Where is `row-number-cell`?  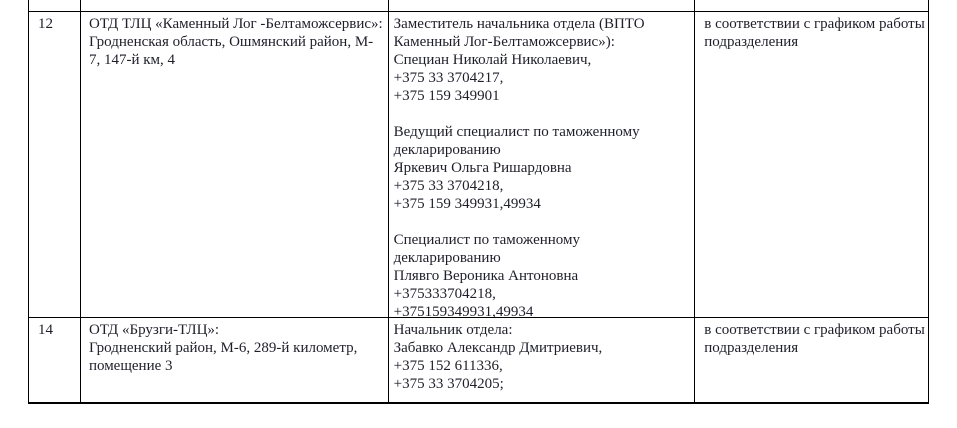 row-number-cell is located at coordinates (55, 5).